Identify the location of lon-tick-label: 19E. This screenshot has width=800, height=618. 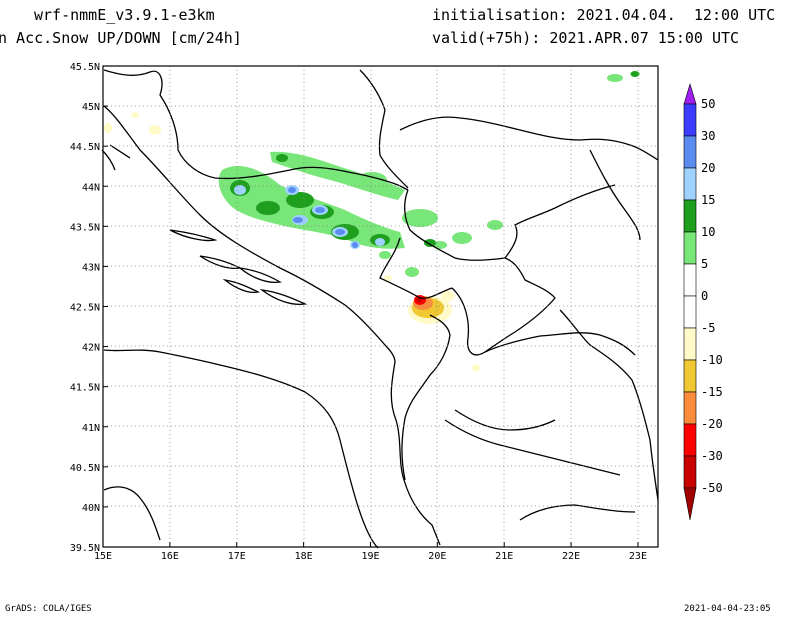
(370, 556).